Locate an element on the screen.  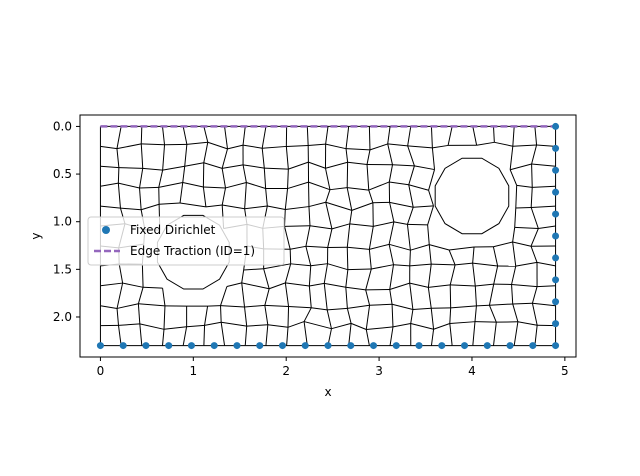
x-tick-label: 1 is located at coordinates (193, 371).